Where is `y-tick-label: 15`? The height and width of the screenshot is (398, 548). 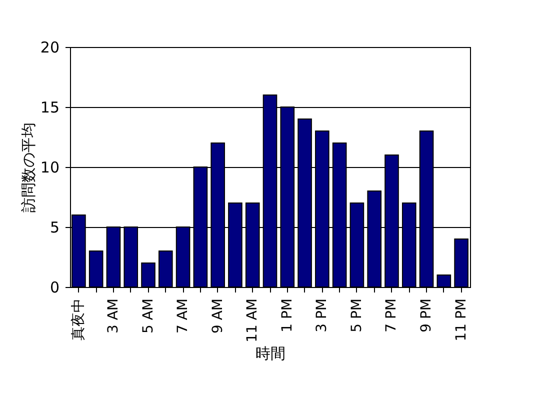 y-tick-label: 15 is located at coordinates (50, 107).